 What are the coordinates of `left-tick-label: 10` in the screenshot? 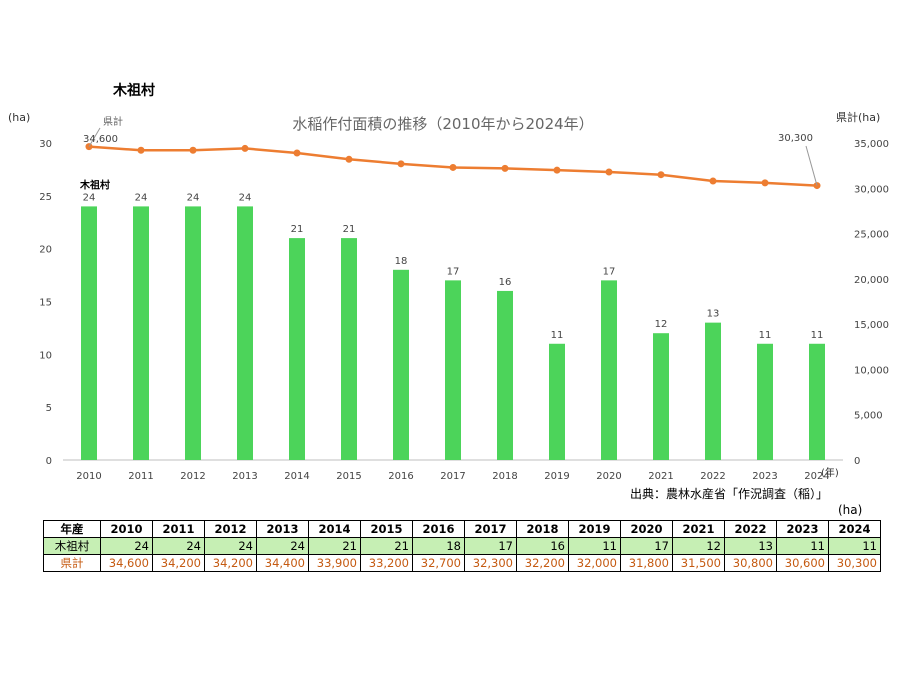 It's located at (45, 355).